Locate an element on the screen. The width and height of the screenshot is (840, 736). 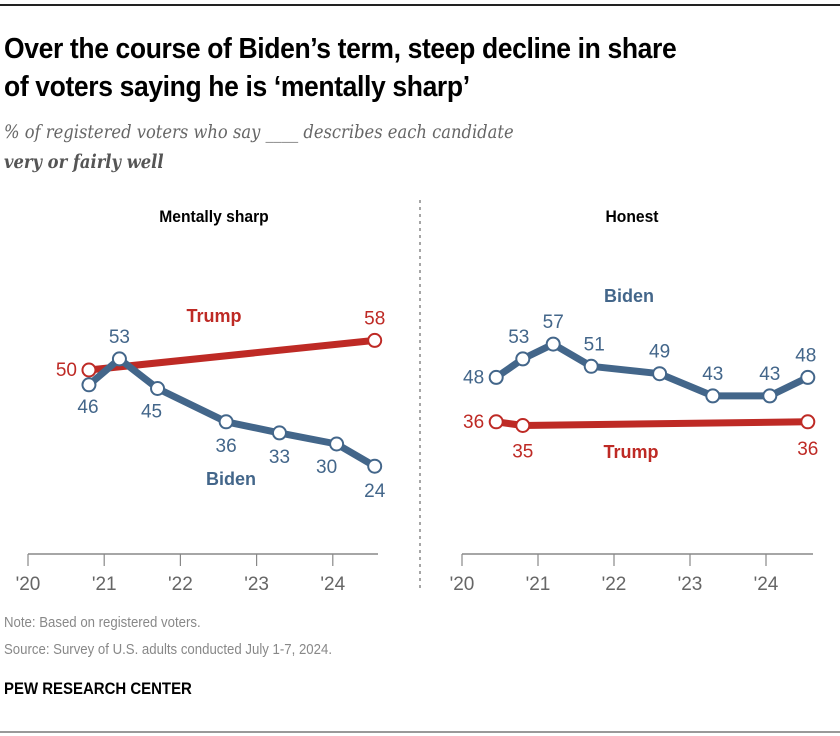
data-label-trump: 50 is located at coordinates (66, 370).